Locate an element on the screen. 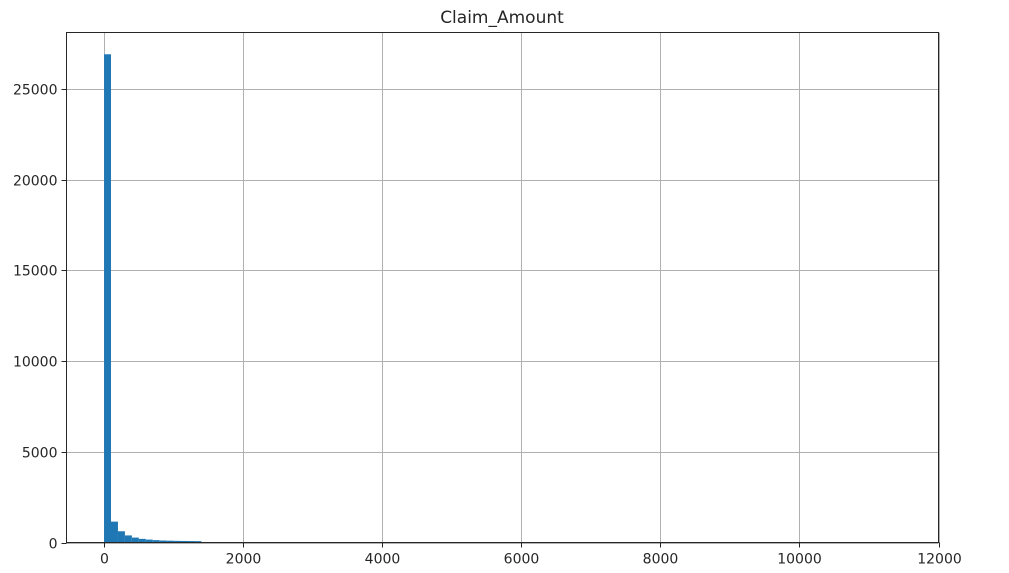  histogram-bars is located at coordinates (170, 298).